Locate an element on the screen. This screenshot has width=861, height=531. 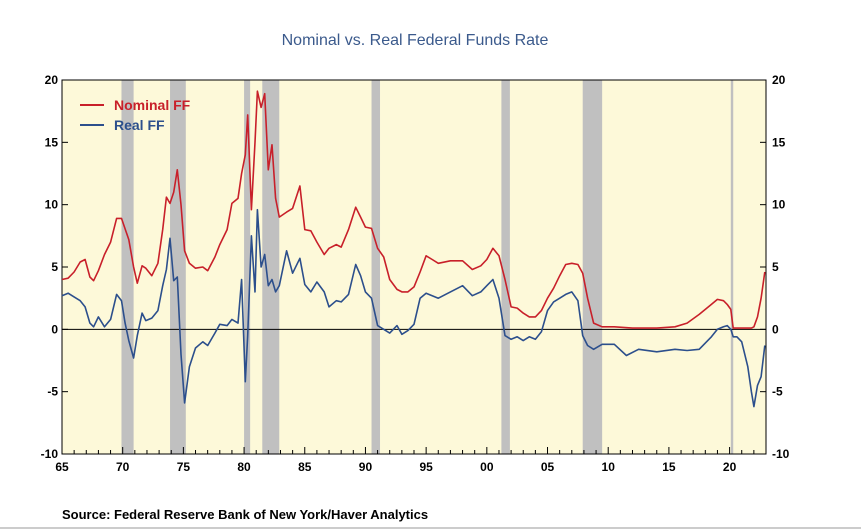
y-tick-label-right: 15 is located at coordinates (779, 142).